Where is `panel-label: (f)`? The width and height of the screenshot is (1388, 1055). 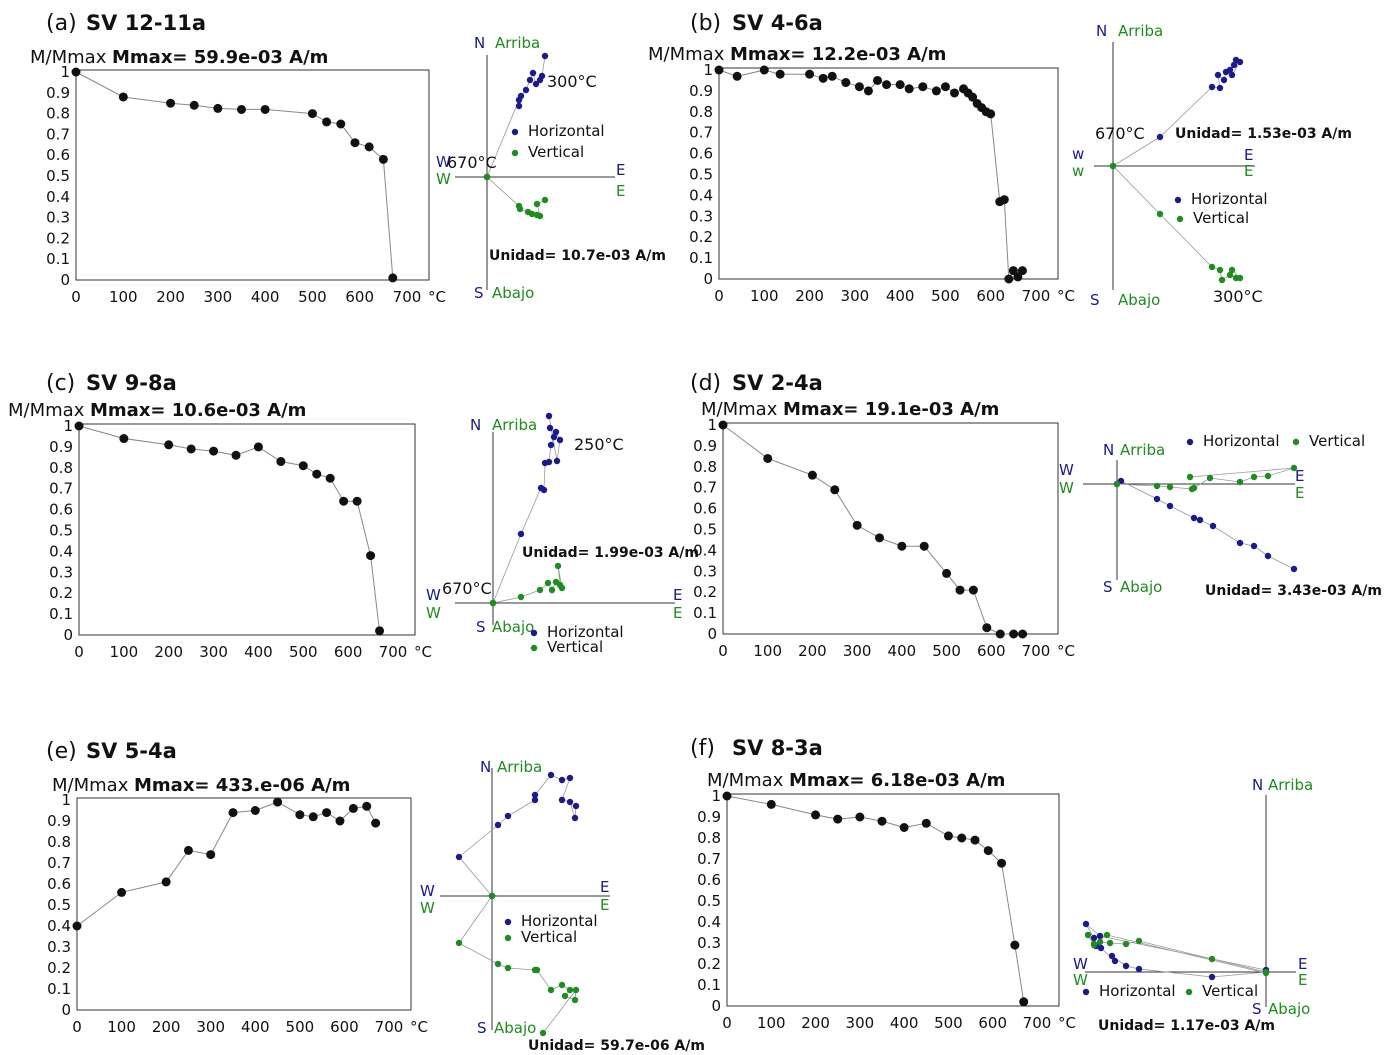
panel-label: (f) is located at coordinates (702, 748).